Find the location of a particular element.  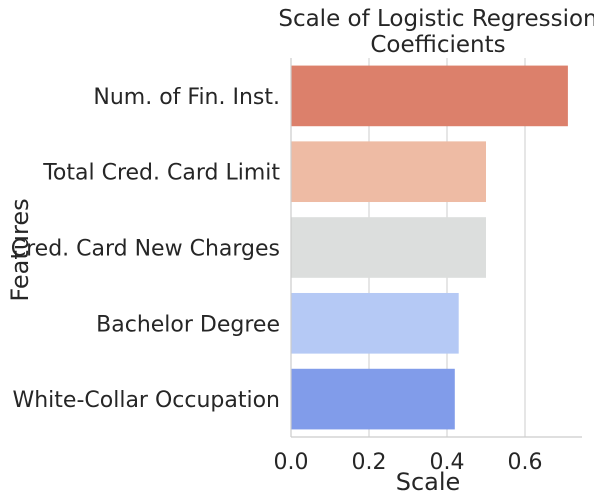

chart-title-line-1: Scale of Logistic Regression is located at coordinates (436, 19).